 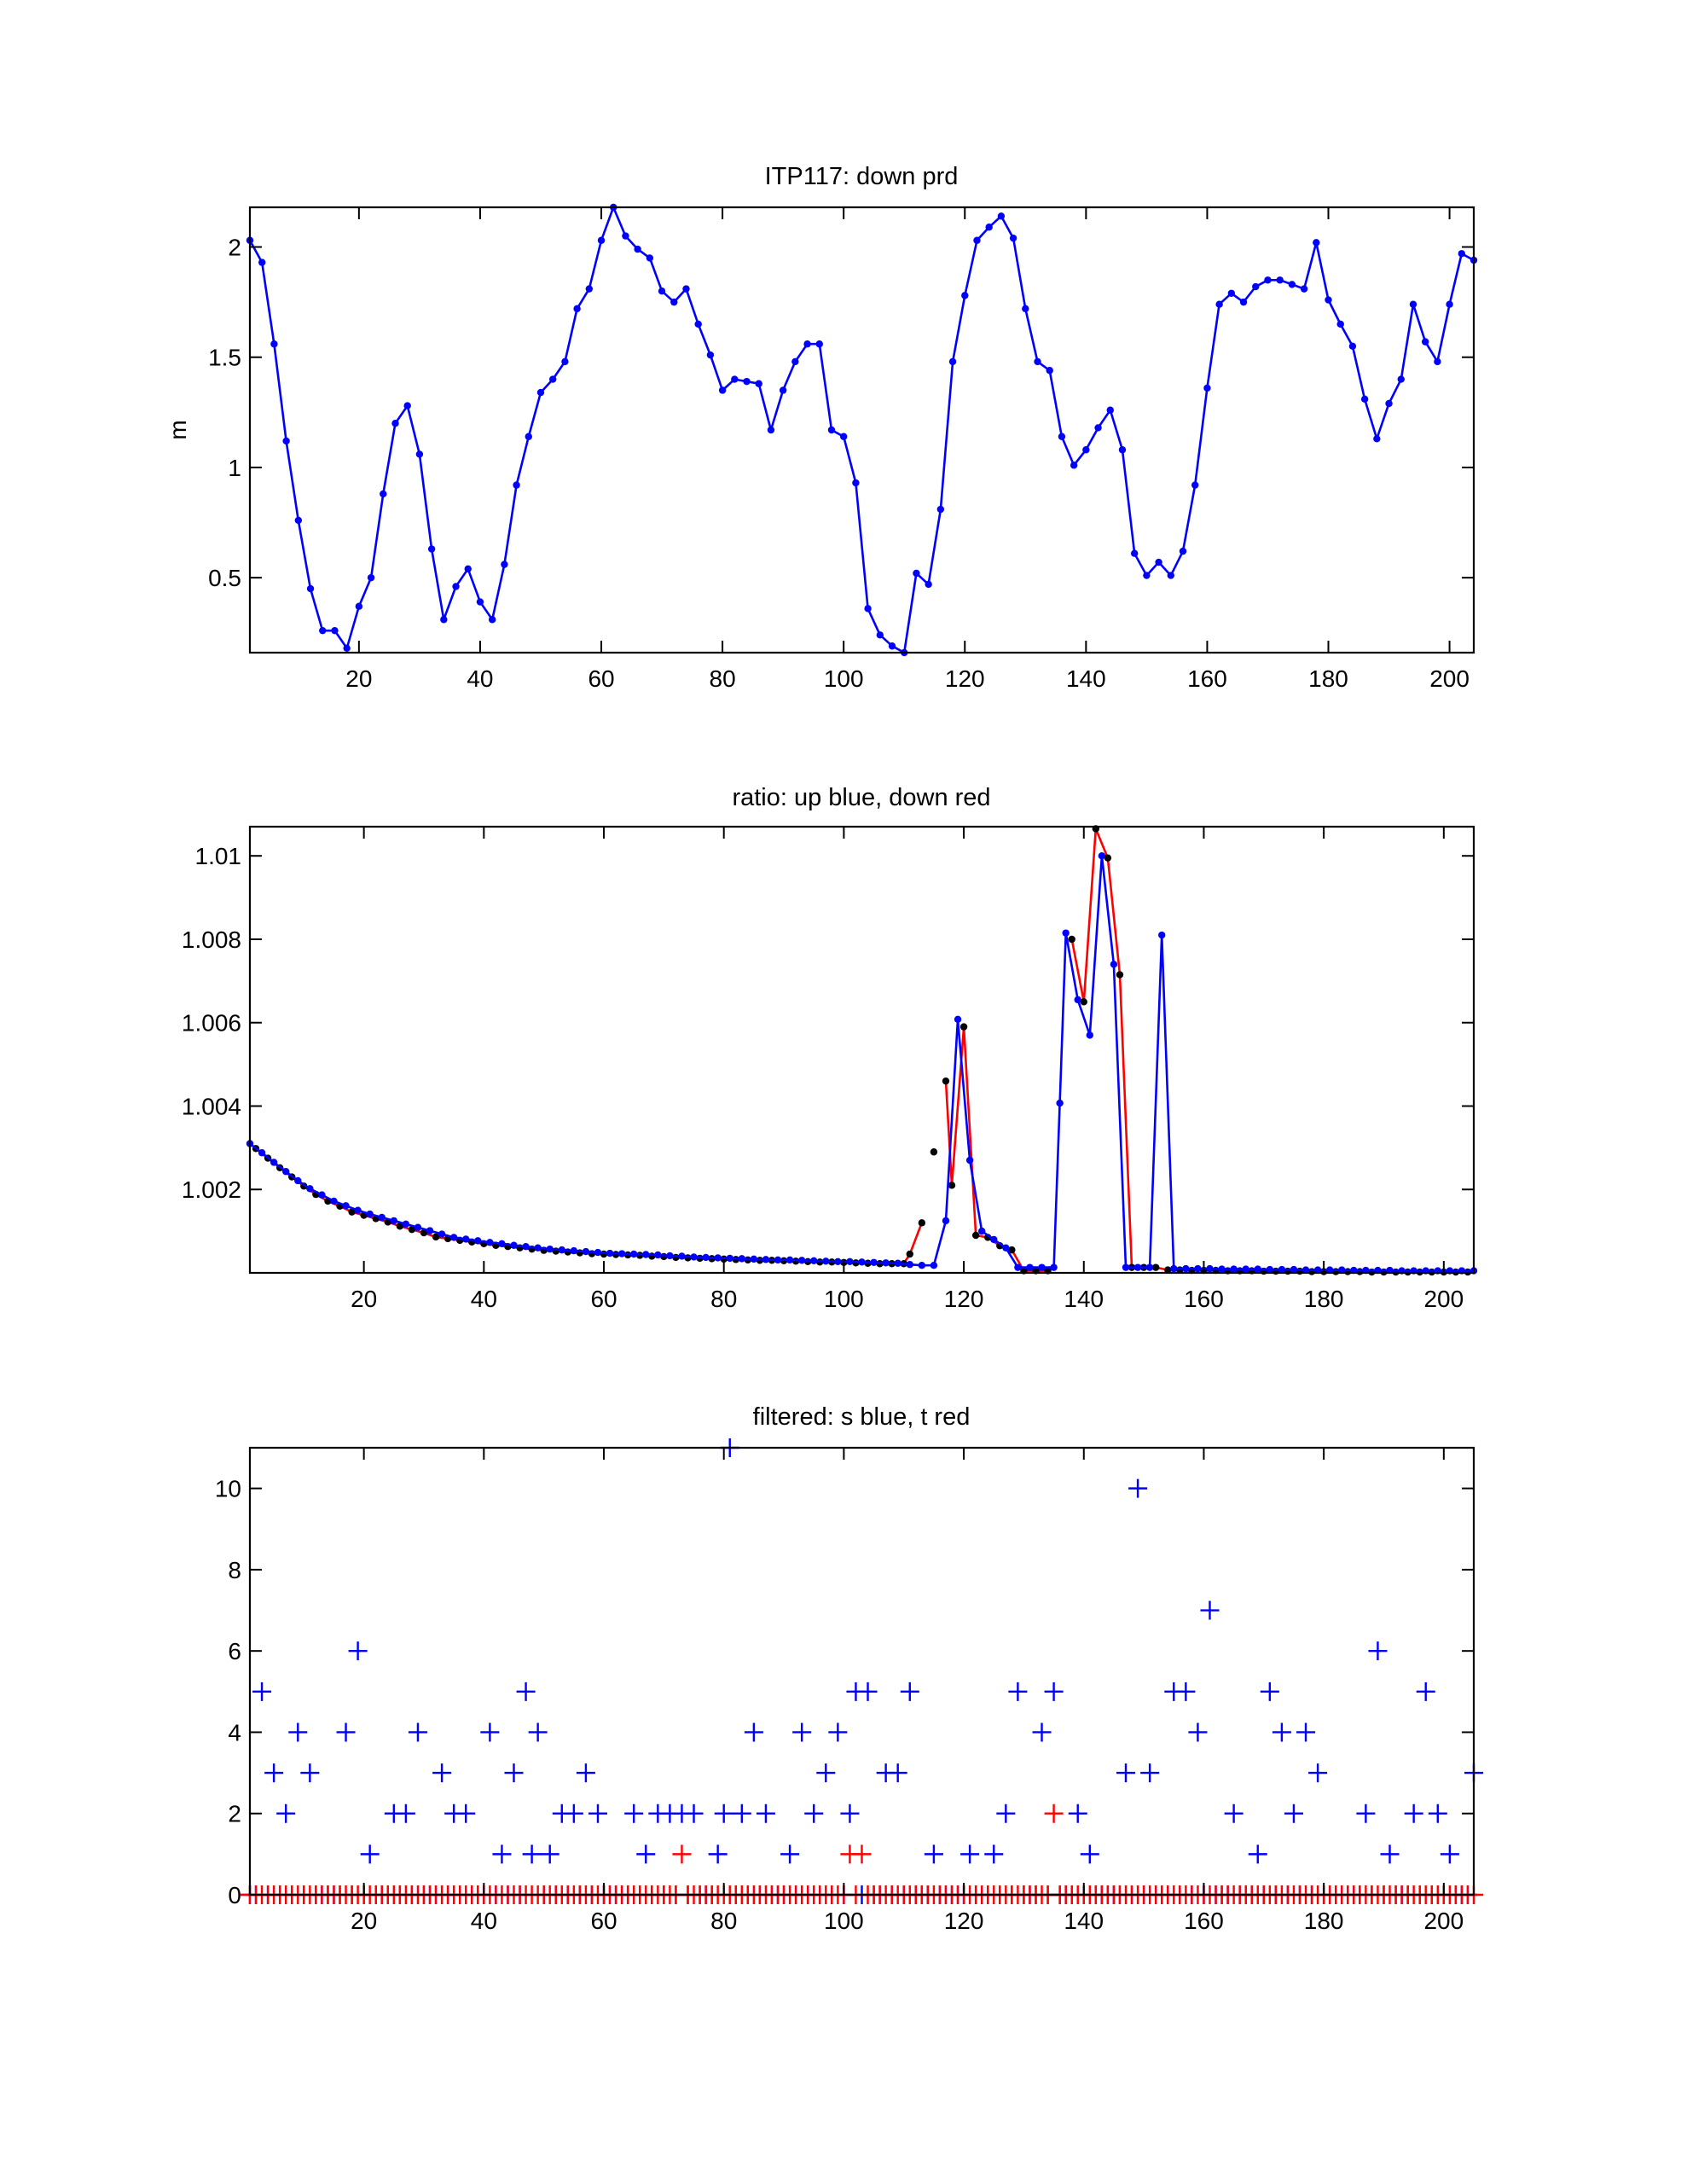 What do you see at coordinates (862, 176) in the screenshot?
I see `chart-title: ITP117: down prd` at bounding box center [862, 176].